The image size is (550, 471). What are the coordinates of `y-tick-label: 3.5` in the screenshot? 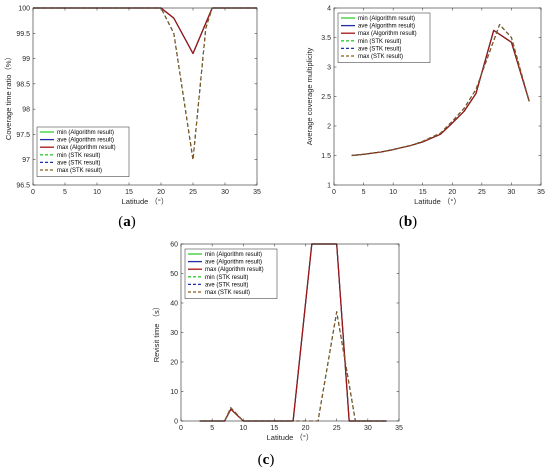 It's located at (326, 38).